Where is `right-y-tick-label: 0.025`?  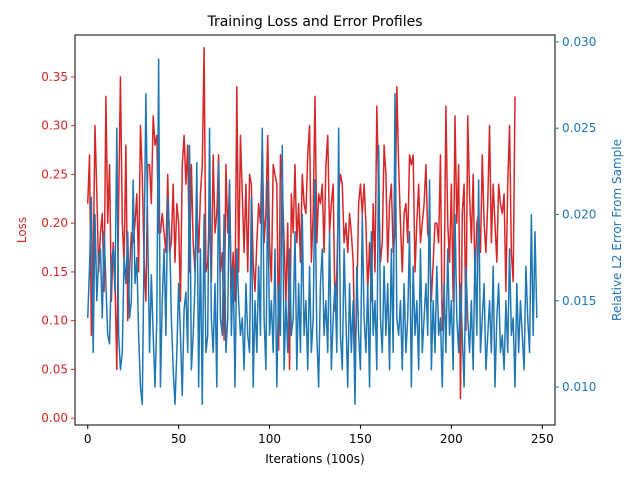
right-y-tick-label: 0.025 is located at coordinates (579, 128).